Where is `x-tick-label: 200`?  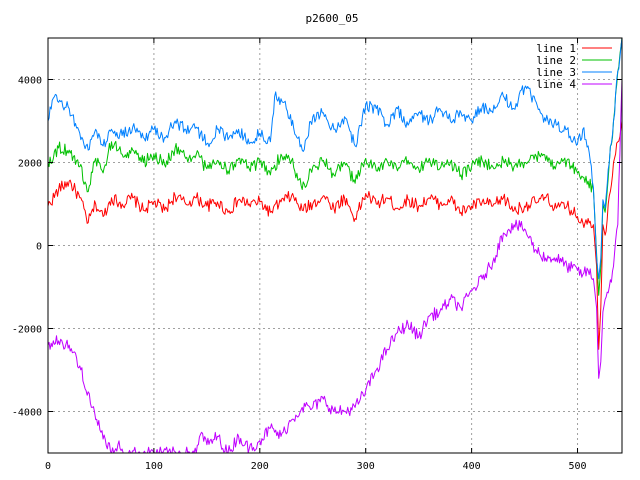
x-tick-label: 200 is located at coordinates (260, 466).